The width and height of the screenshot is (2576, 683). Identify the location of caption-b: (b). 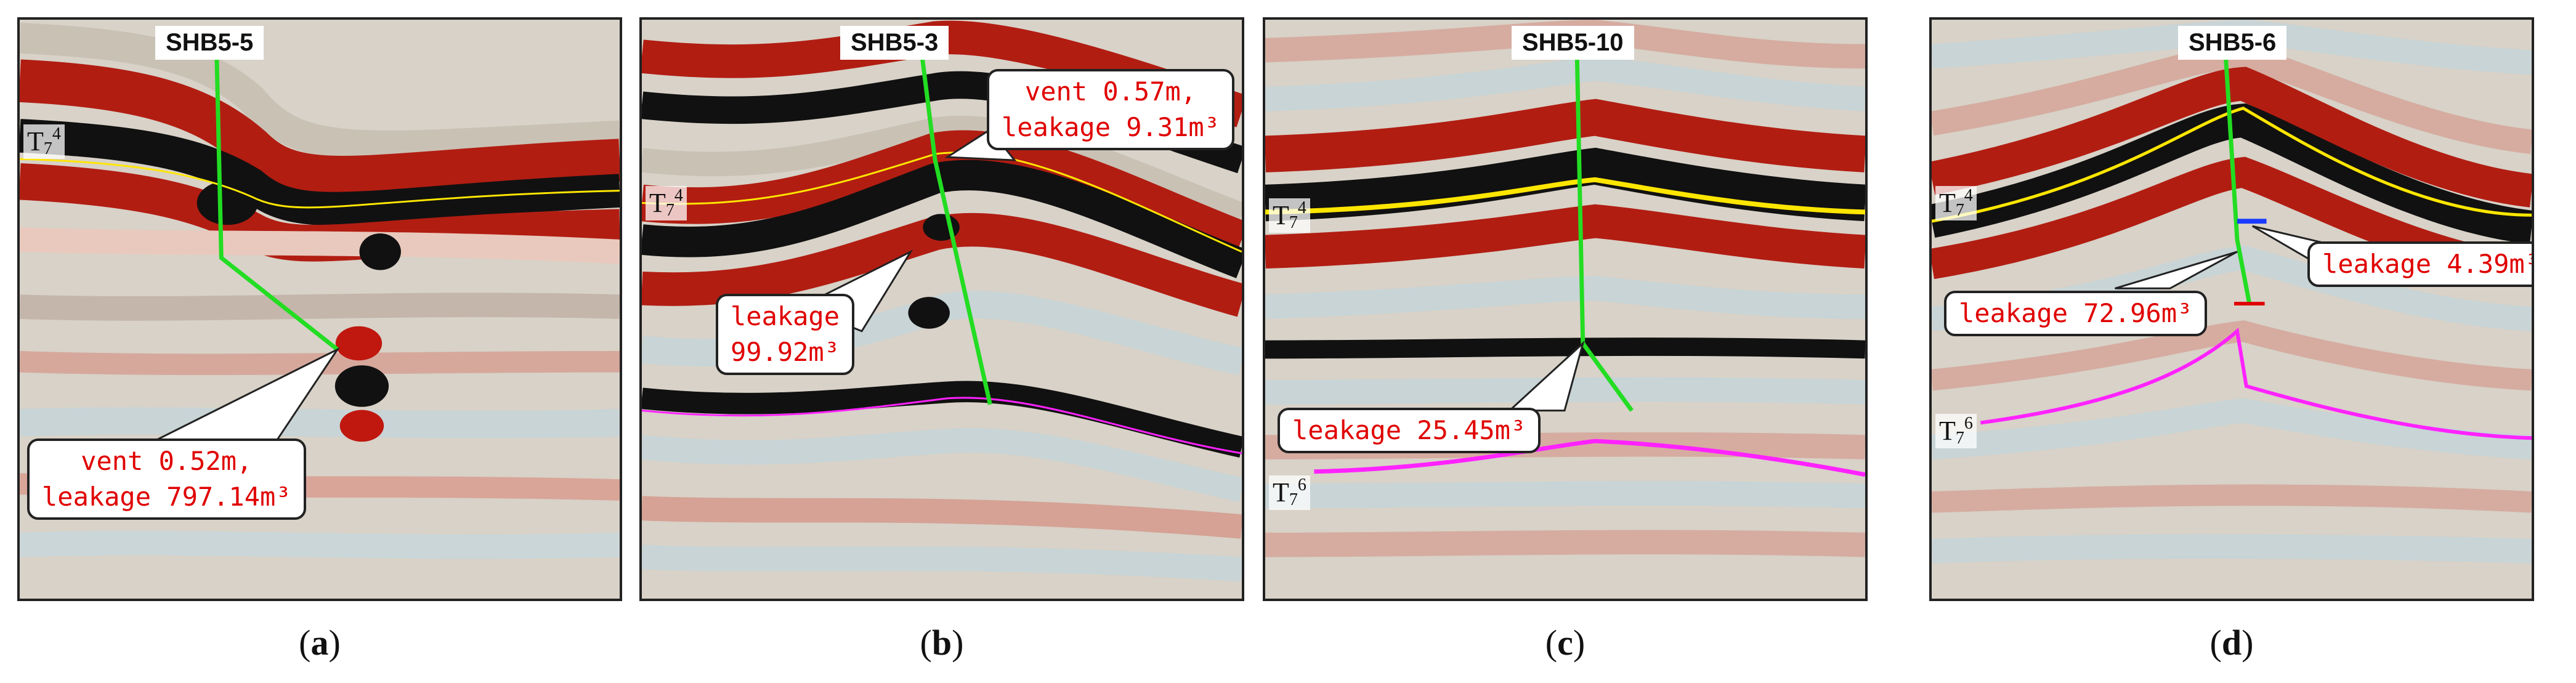
(942, 643).